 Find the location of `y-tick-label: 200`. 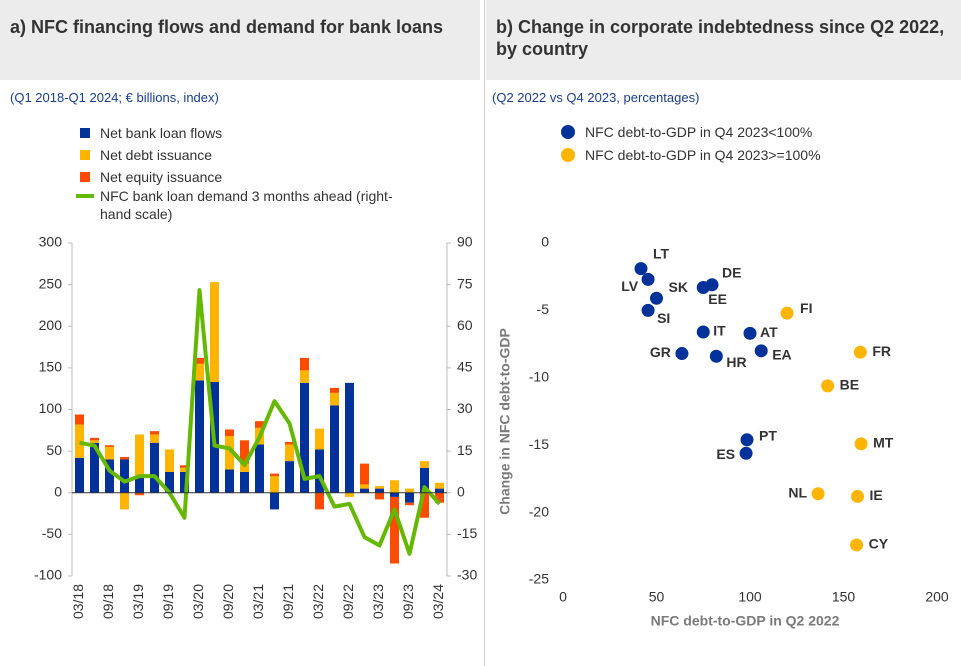

y-tick-label: 200 is located at coordinates (51, 325).